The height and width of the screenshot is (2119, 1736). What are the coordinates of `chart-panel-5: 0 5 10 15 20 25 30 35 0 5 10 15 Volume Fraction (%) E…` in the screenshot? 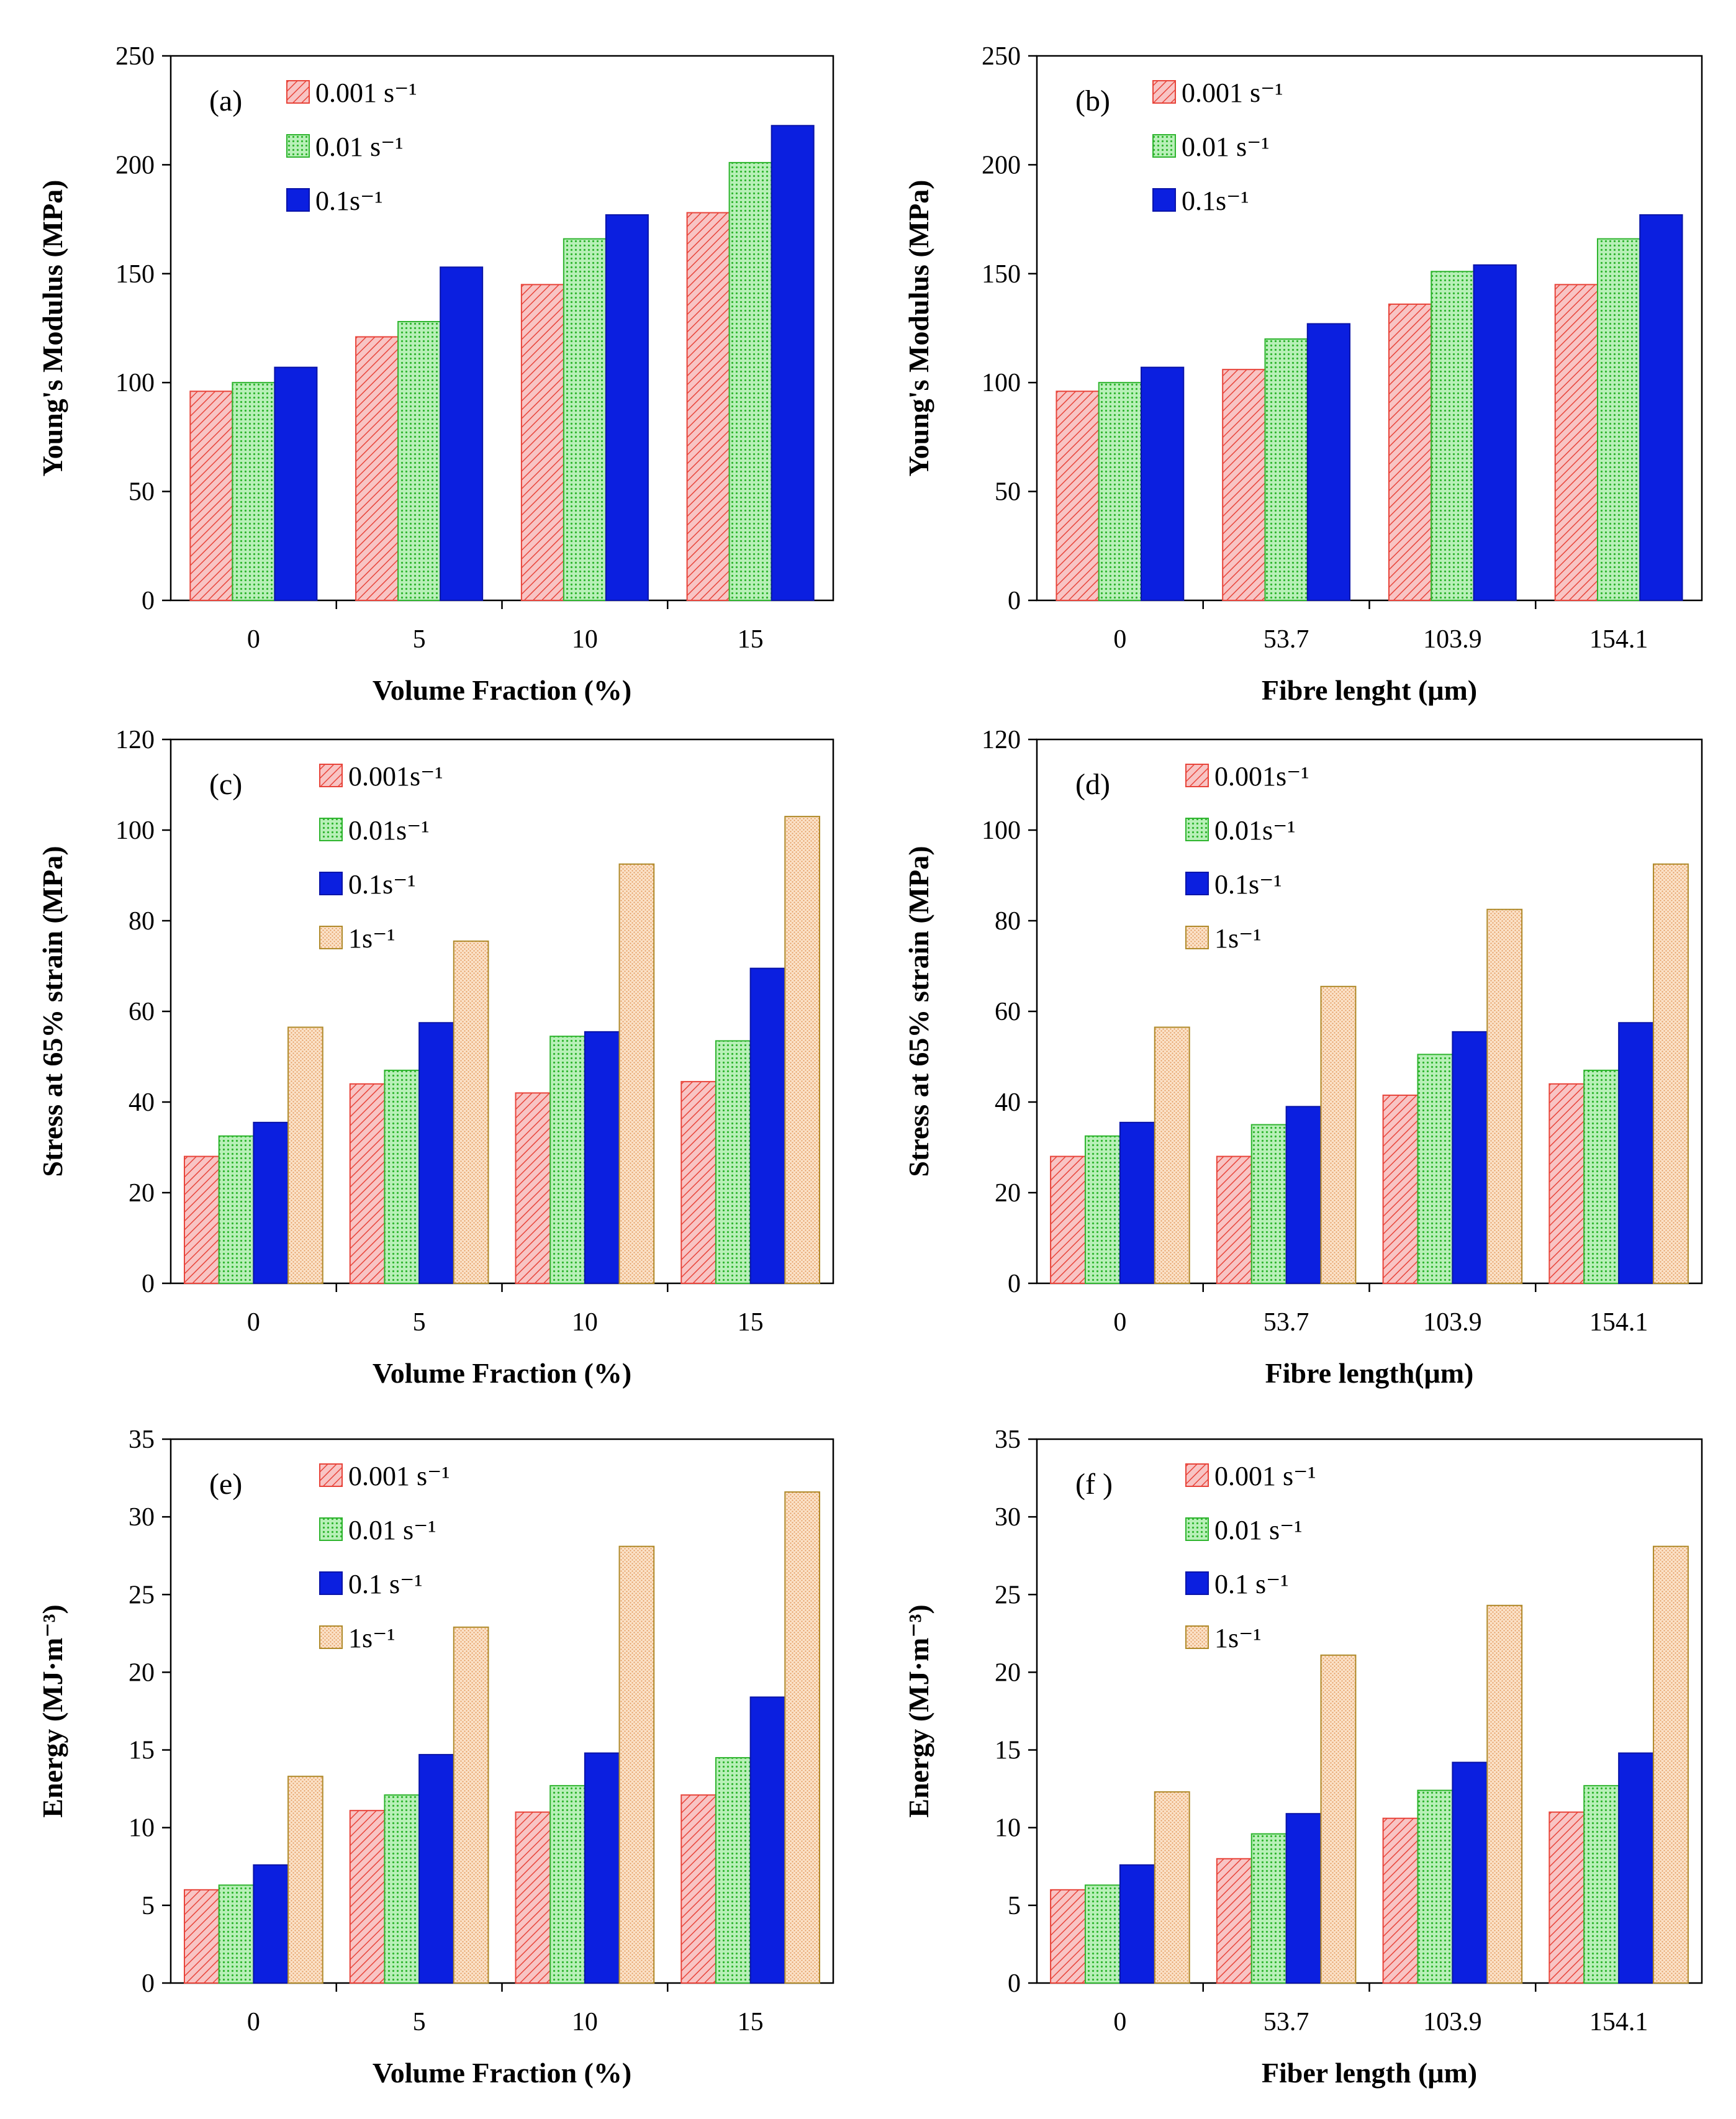 It's located at (435, 1757).